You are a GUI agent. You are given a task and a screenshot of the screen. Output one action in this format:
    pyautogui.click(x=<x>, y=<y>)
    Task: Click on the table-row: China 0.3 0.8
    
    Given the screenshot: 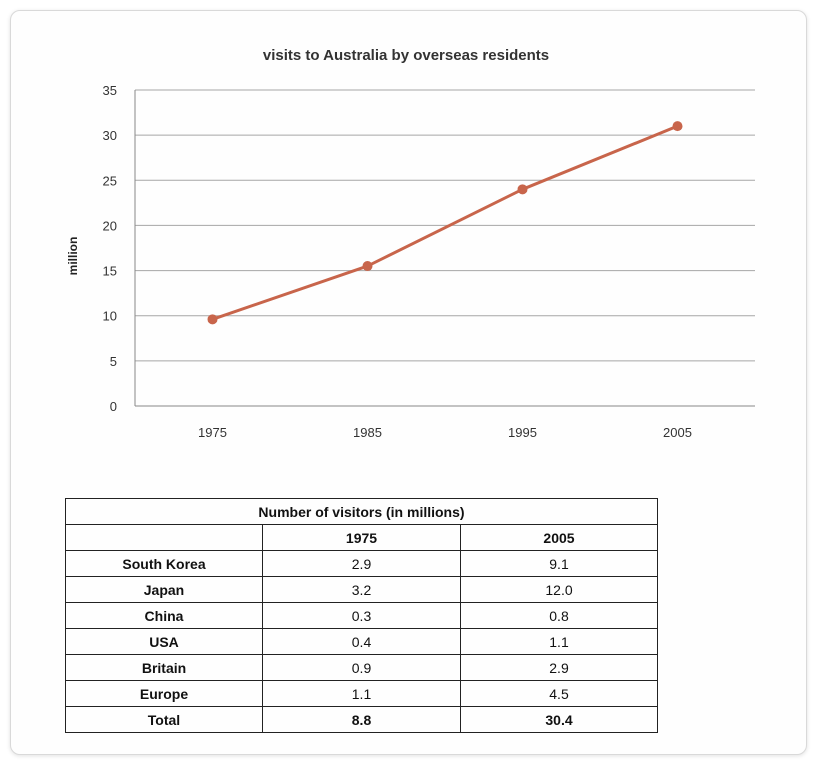 What is the action you would take?
    pyautogui.click(x=361, y=615)
    